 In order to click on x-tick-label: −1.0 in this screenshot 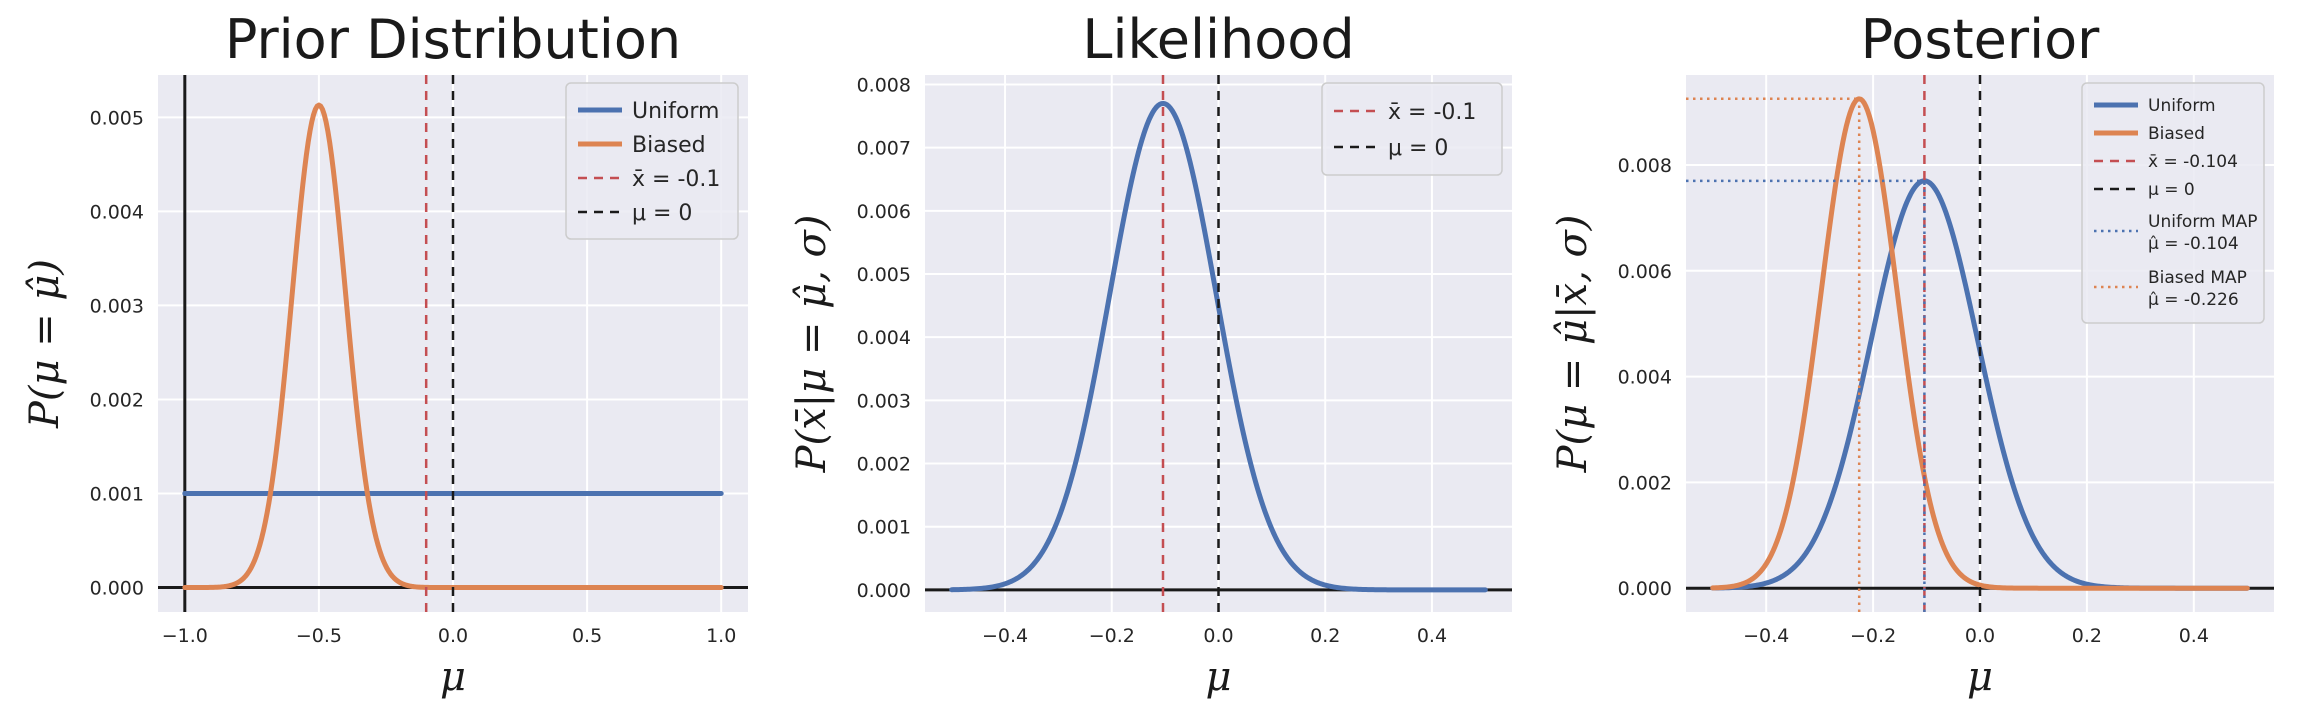, I will do `click(185, 636)`.